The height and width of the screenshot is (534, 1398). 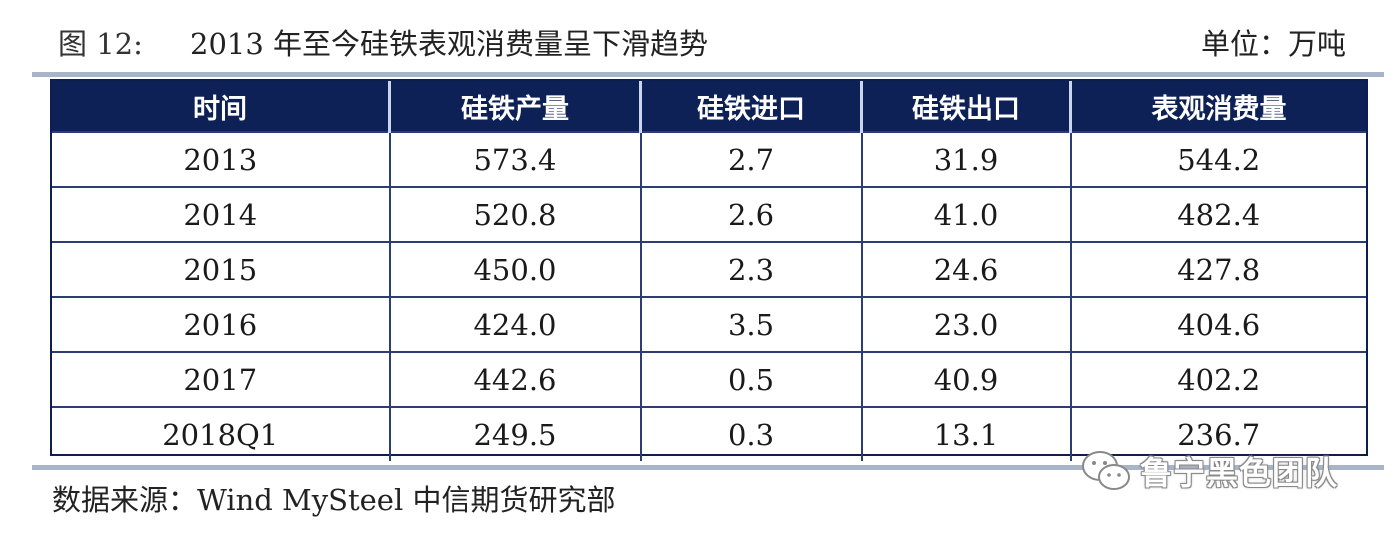 I want to click on cell-export: 13.1, so click(x=966, y=433).